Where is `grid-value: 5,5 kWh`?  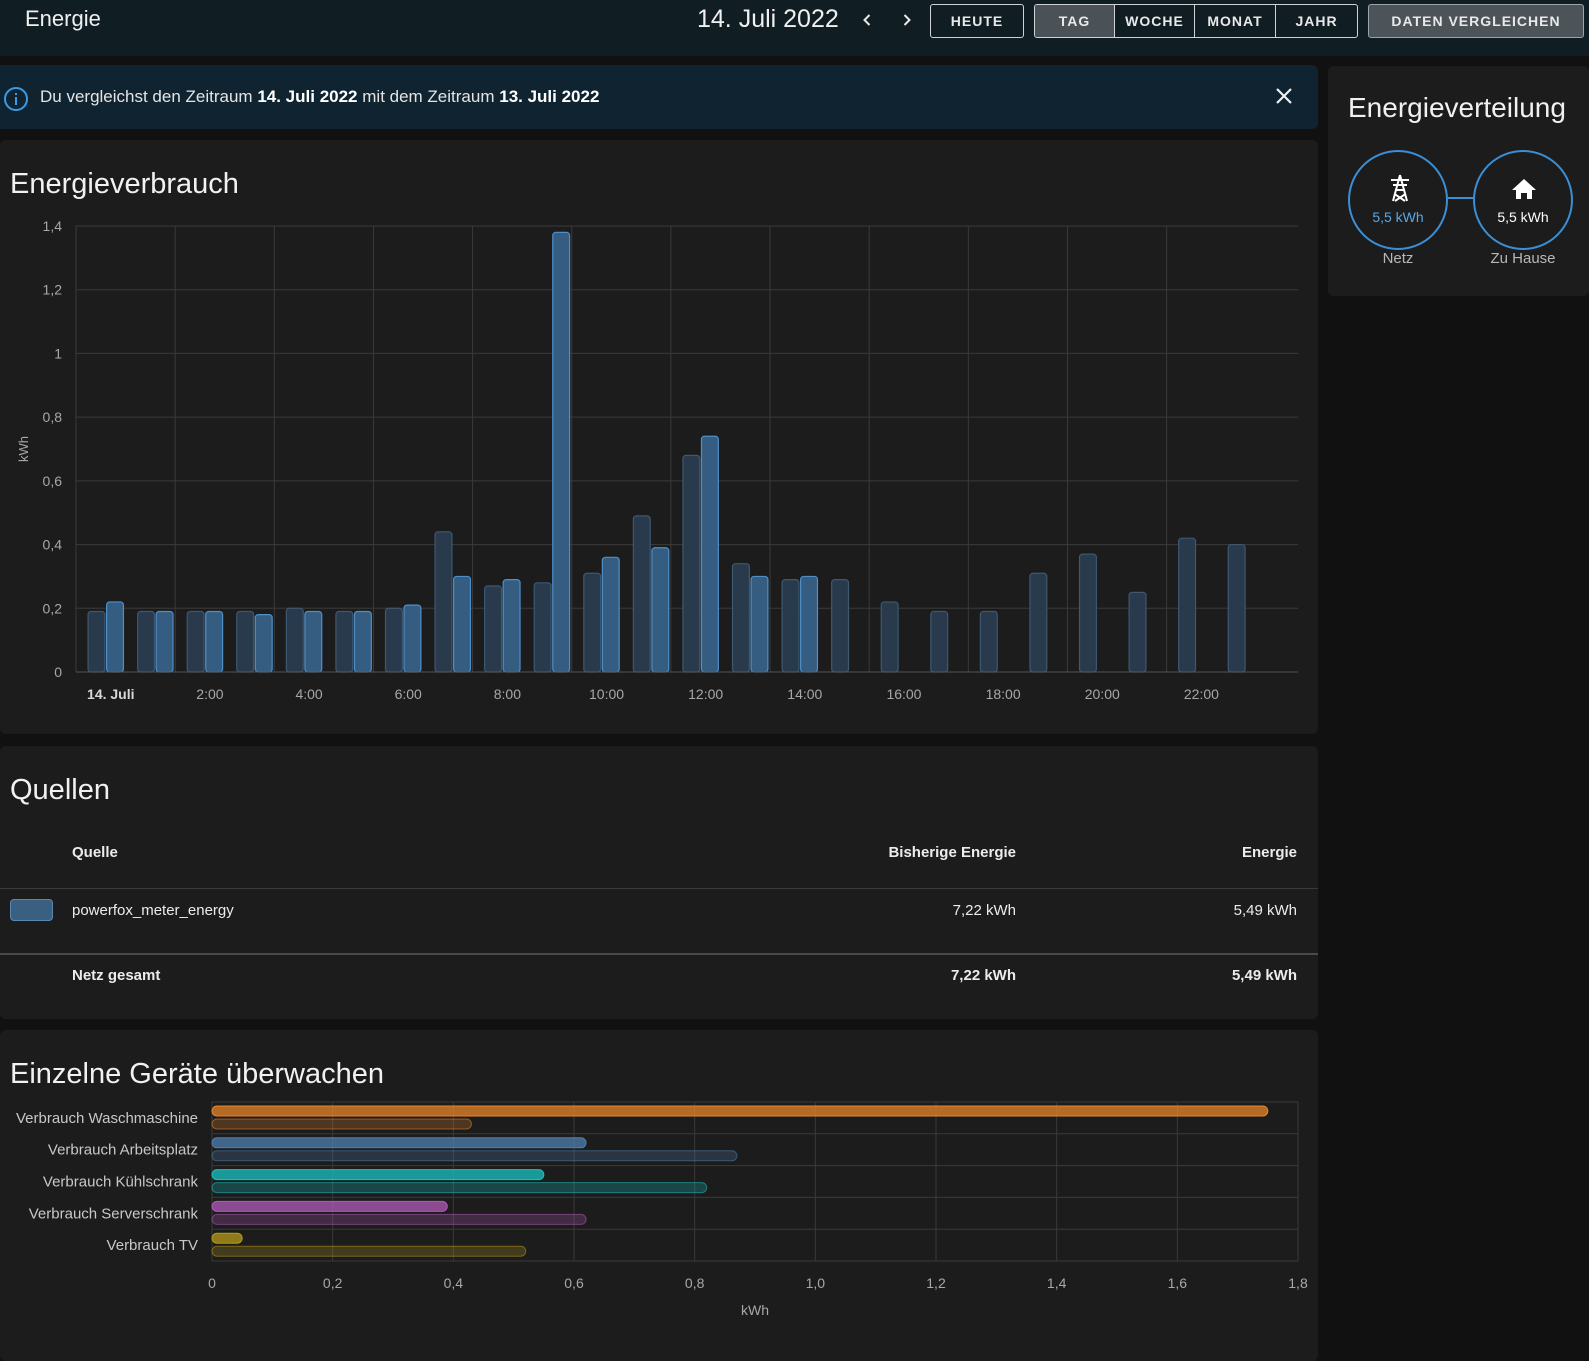
grid-value: 5,5 kWh is located at coordinates (1398, 217).